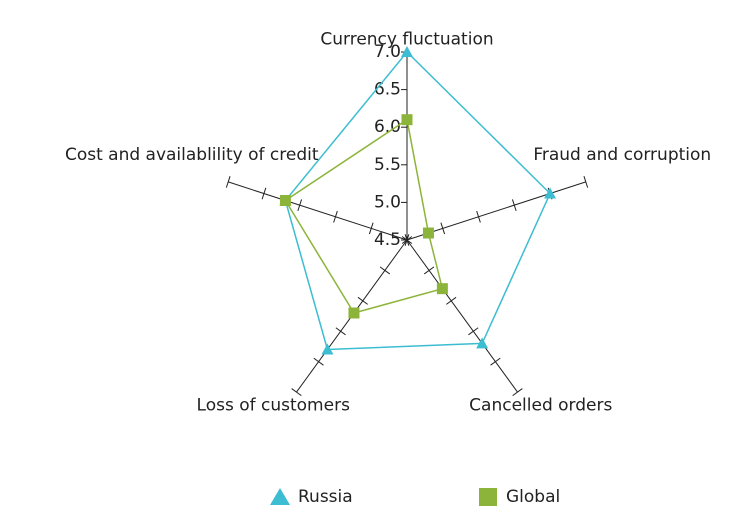 The height and width of the screenshot is (513, 750). I want to click on category-label: Loss of customers, so click(274, 405).